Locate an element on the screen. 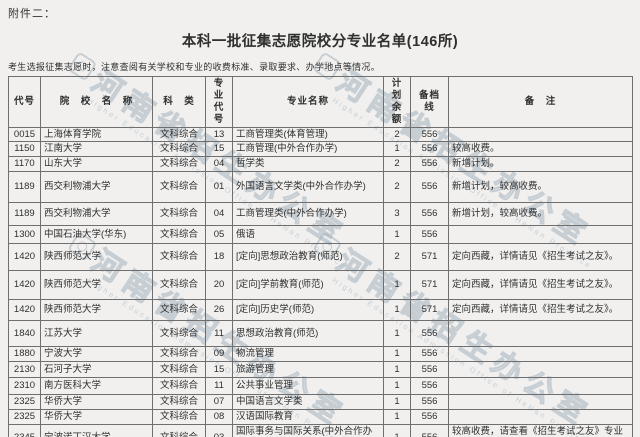  cell-major: 公共事业管理 is located at coordinates (308, 386).